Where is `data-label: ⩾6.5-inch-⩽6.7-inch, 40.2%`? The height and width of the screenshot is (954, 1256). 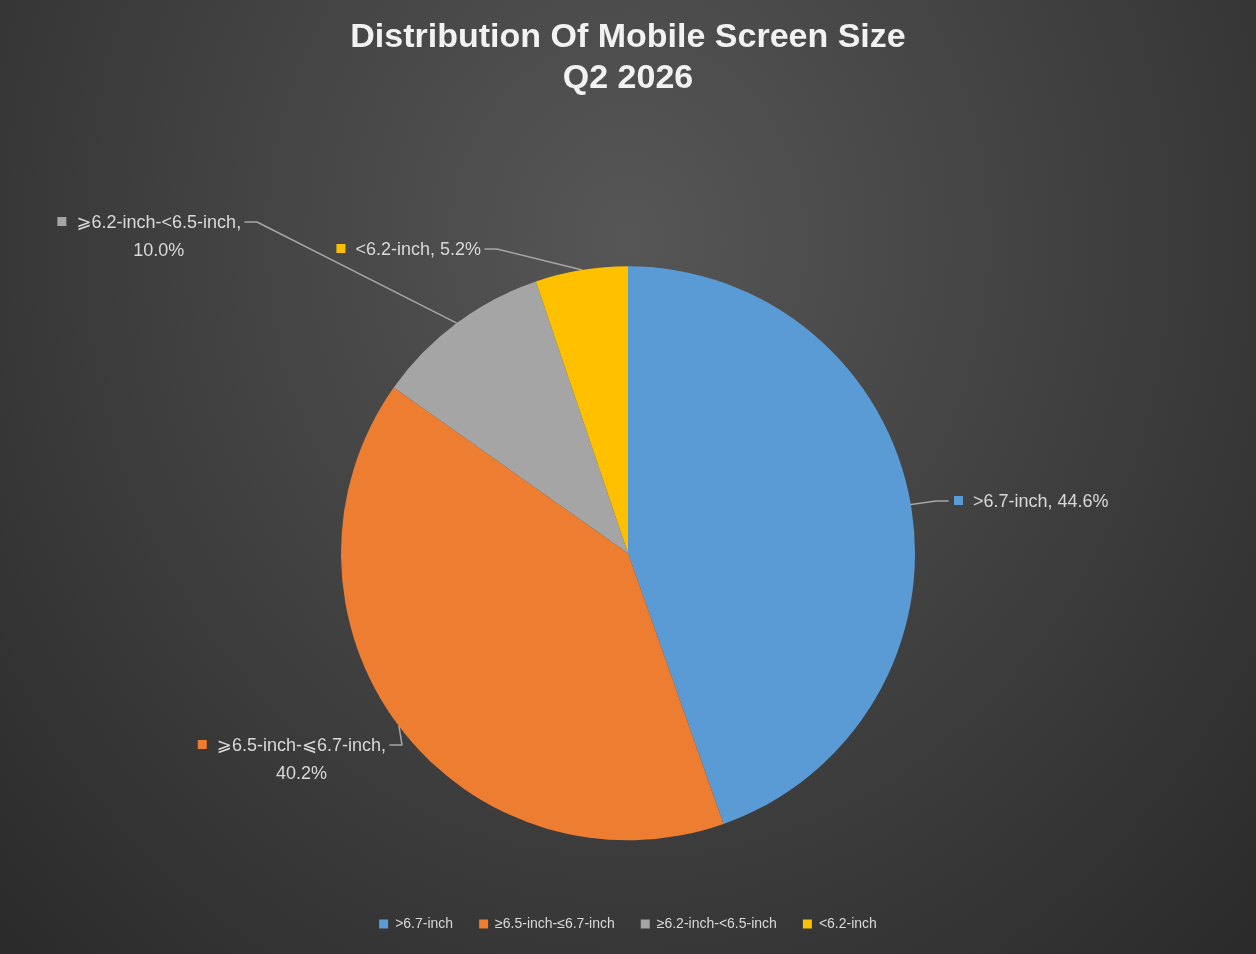
data-label: ⩾6.5-inch-⩽6.7-inch, 40.2% is located at coordinates (301, 760).